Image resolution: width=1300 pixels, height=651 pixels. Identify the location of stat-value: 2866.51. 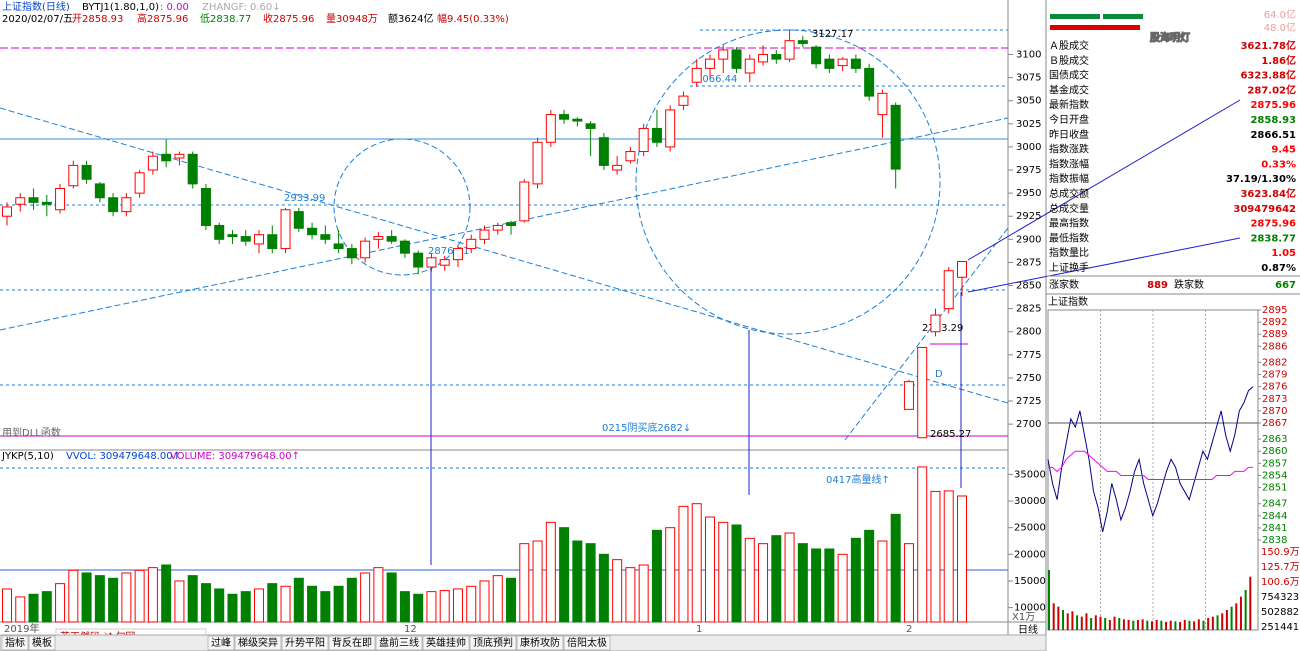
(1273, 135).